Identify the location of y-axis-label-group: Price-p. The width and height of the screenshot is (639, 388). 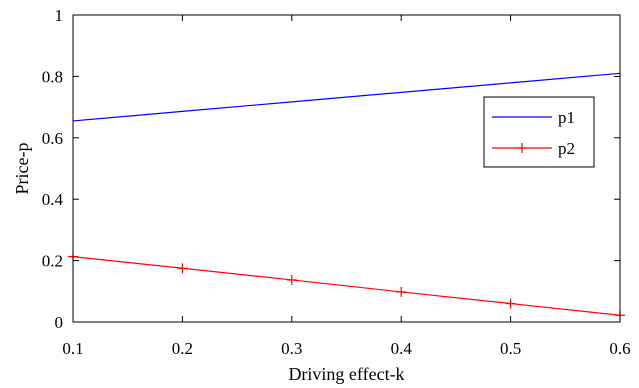
(22, 169).